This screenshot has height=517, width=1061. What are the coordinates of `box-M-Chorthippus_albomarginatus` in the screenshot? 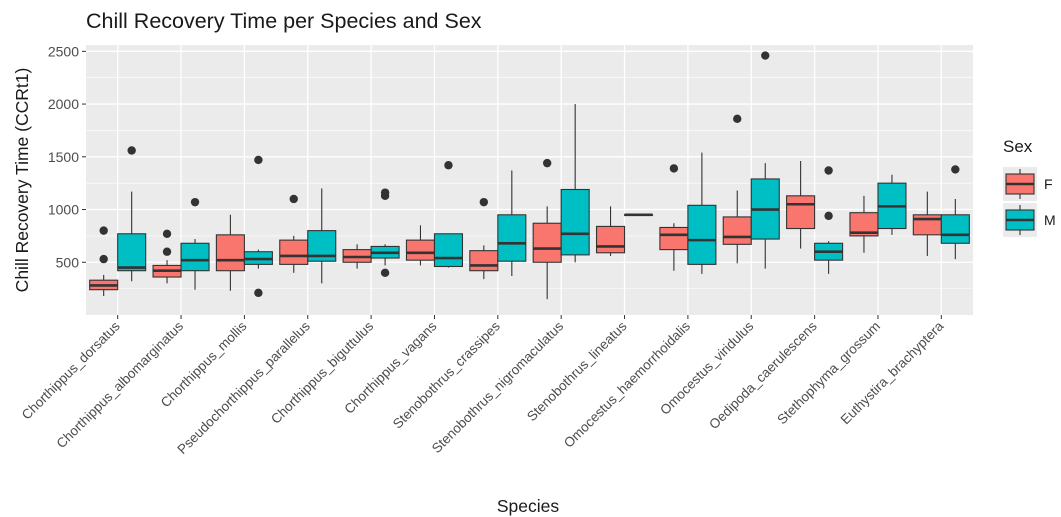 It's located at (195, 243).